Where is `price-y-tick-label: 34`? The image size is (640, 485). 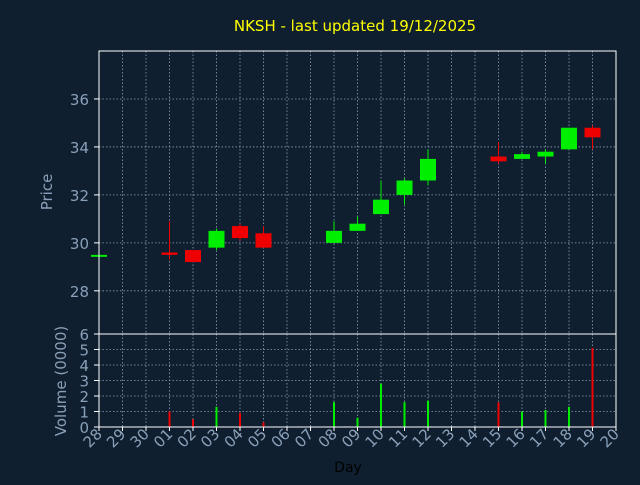
price-y-tick-label: 34 is located at coordinates (79, 148).